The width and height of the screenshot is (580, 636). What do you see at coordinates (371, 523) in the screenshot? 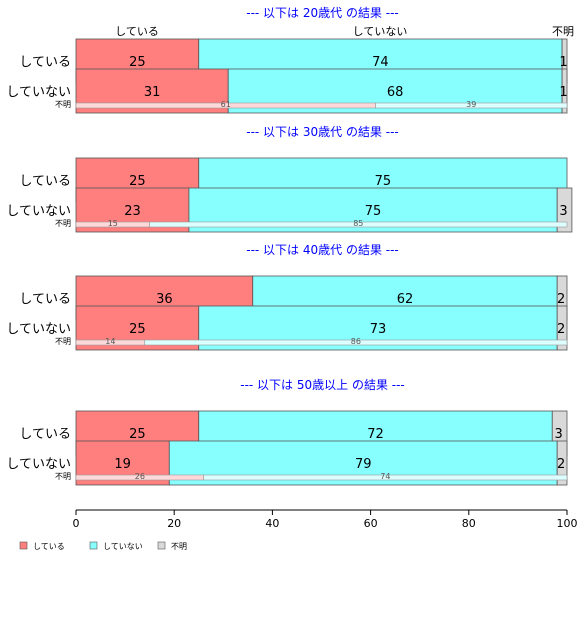
I see `x-tick-label: 60` at bounding box center [371, 523].